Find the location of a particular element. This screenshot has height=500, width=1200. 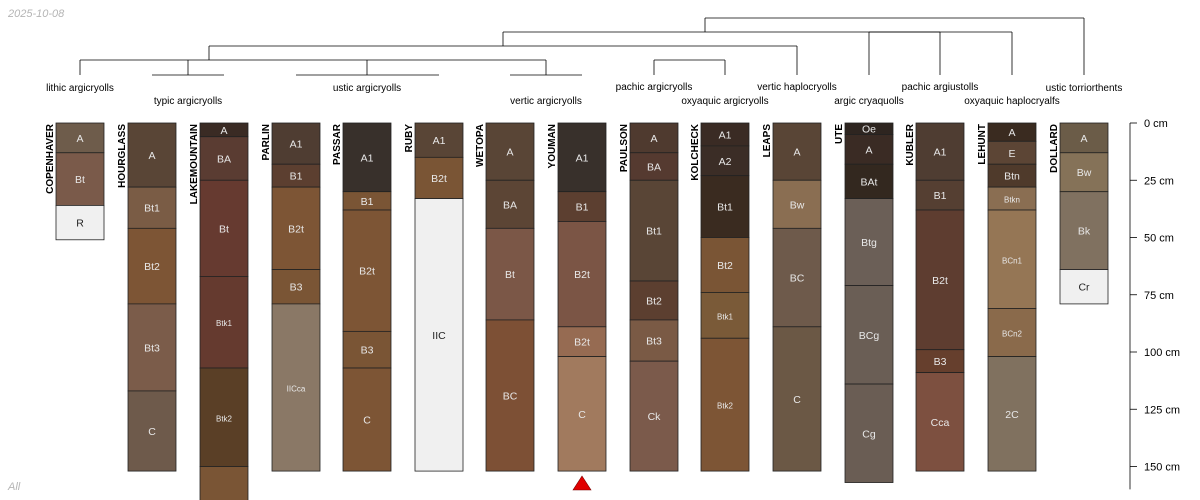

profile-passar: A1 B1 B2t B3 C PASSAR is located at coordinates (362, 297).